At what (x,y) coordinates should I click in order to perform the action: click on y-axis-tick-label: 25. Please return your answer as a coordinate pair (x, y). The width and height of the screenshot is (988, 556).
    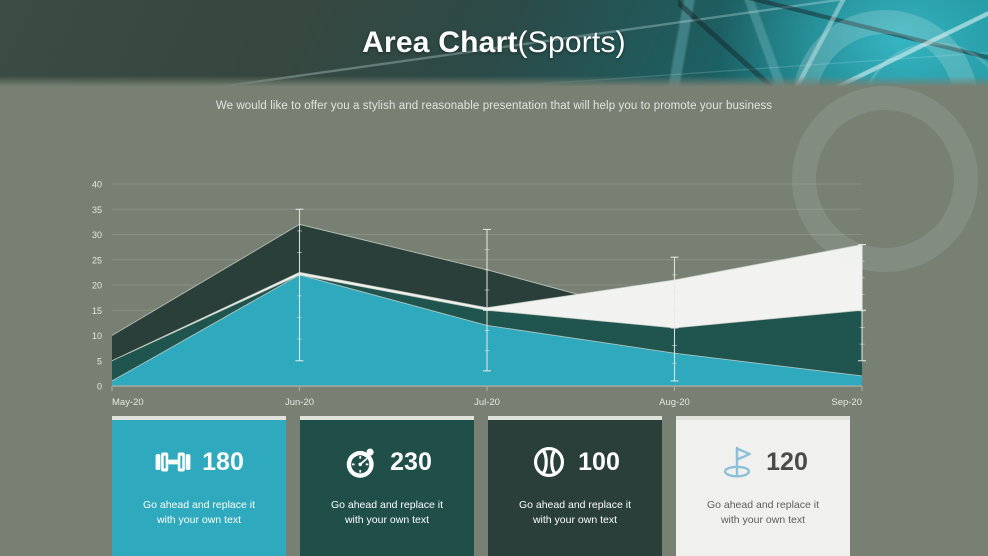
    Looking at the image, I should click on (97, 260).